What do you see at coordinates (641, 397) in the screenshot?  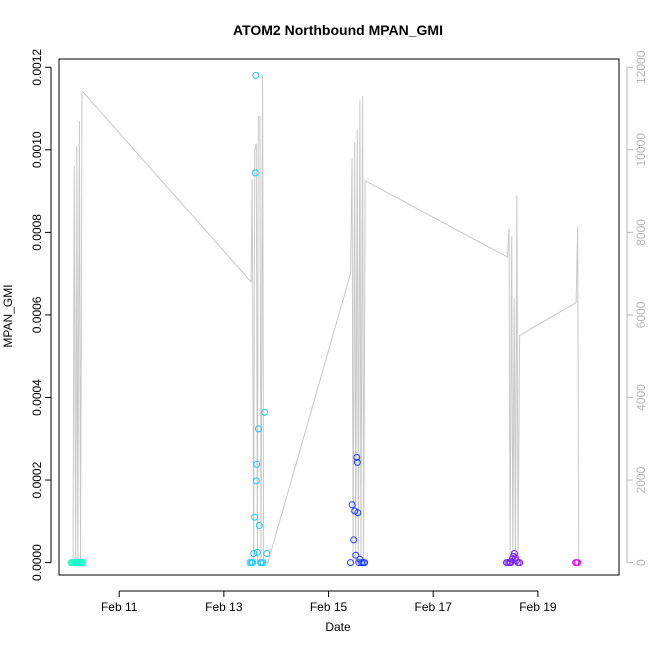 I see `y2-tick-label: 4000` at bounding box center [641, 397].